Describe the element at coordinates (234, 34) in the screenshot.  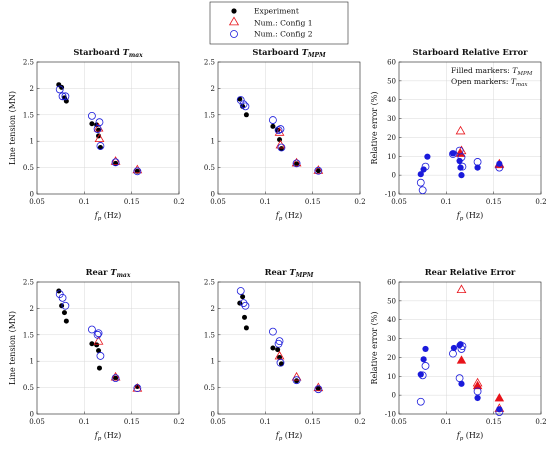
I see `legend-marker-circle` at that location.